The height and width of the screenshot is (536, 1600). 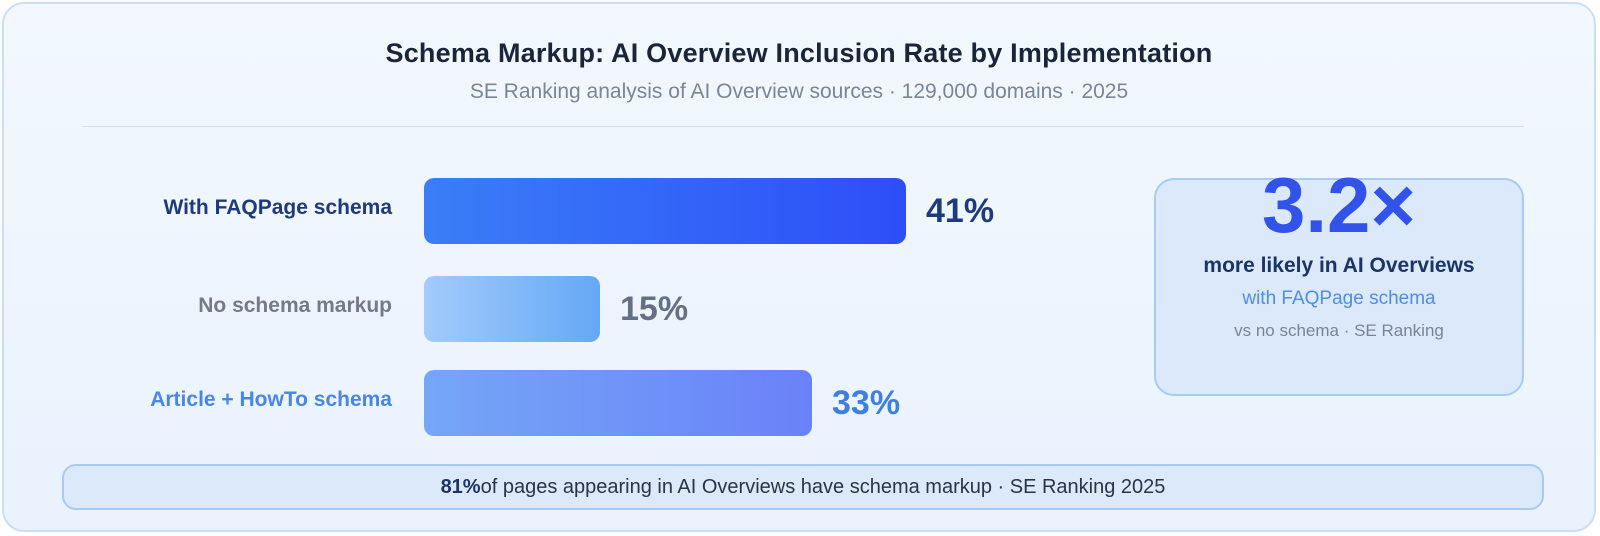 I want to click on footer-highlight: 81%, so click(x=460, y=487).